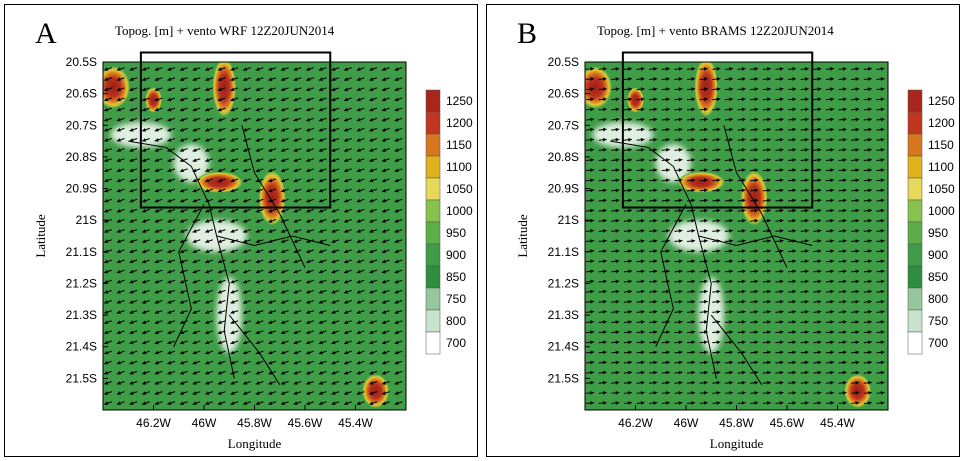 The width and height of the screenshot is (965, 461). What do you see at coordinates (568, 220) in the screenshot?
I see `y-tick-label: 21S` at bounding box center [568, 220].